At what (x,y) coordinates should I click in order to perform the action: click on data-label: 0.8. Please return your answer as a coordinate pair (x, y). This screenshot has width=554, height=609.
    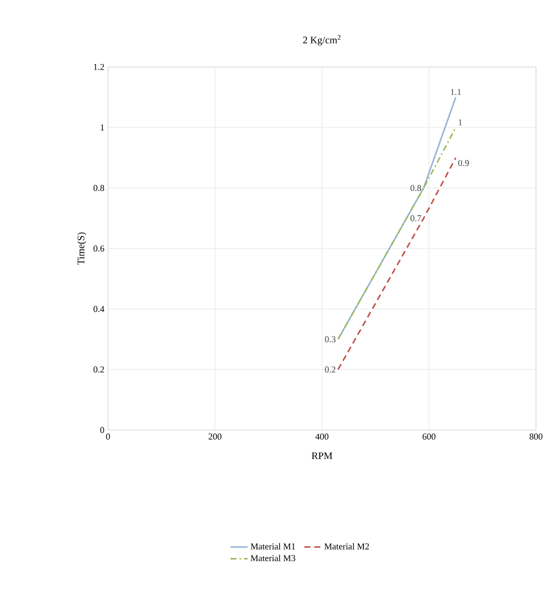
    Looking at the image, I should click on (416, 188).